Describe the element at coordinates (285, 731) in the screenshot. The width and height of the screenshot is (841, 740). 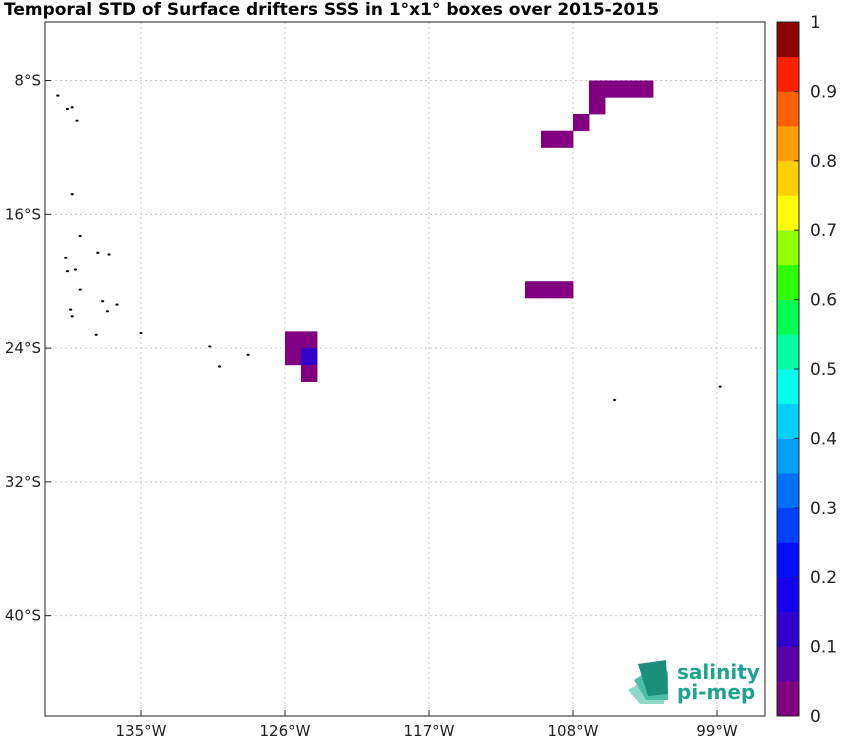
I see `x-tick-label-1: 126°W` at that location.